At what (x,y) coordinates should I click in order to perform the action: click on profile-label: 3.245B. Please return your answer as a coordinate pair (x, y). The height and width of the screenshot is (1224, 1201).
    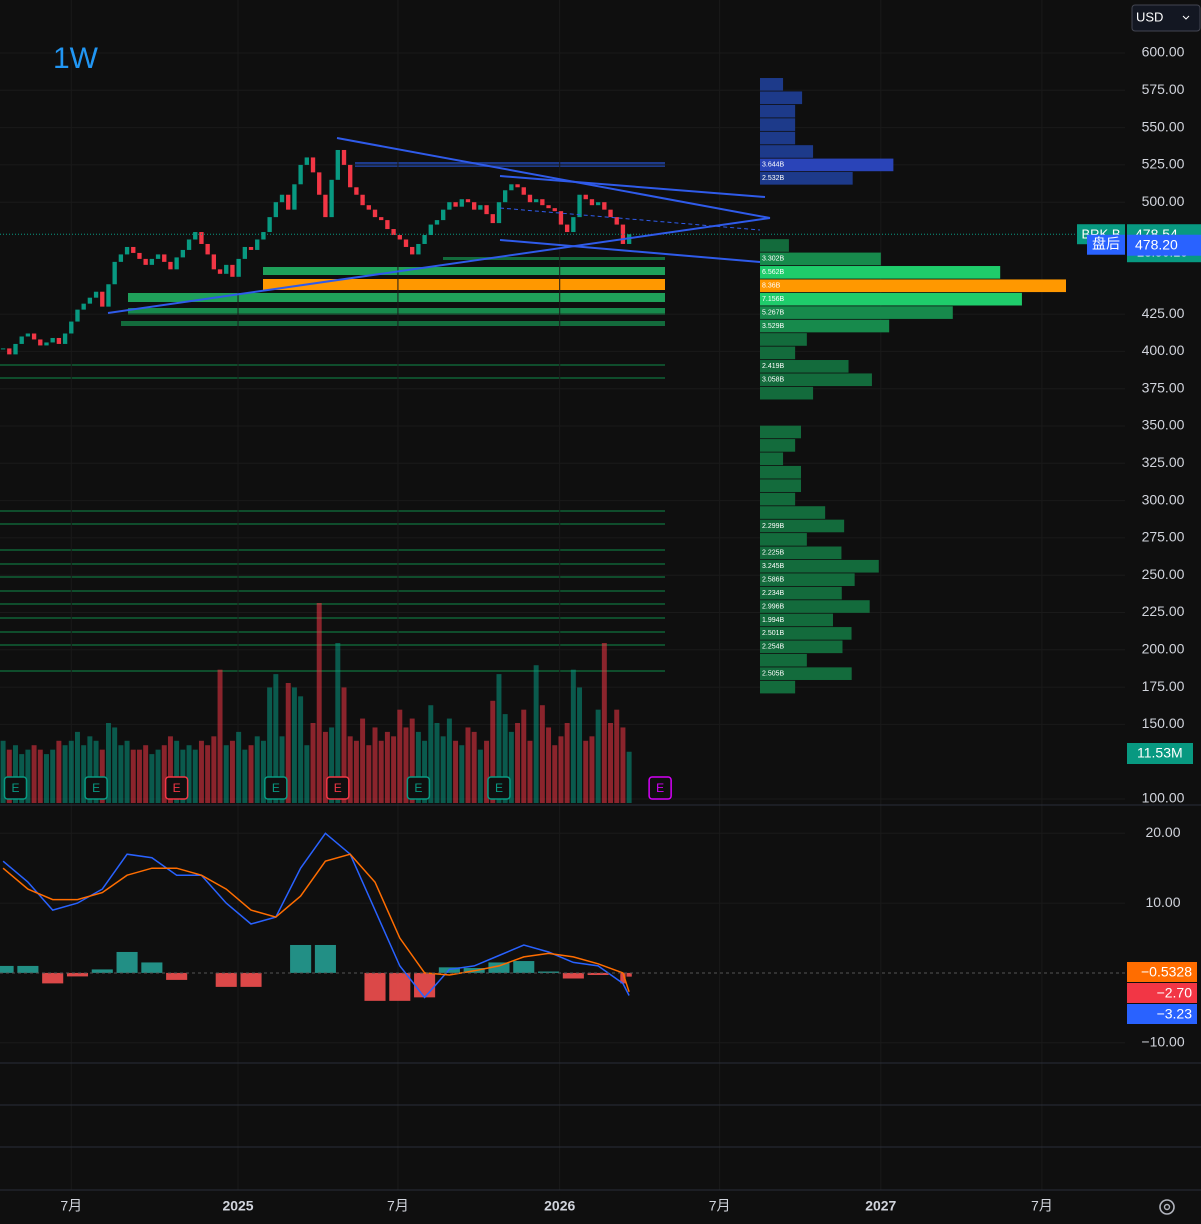
    Looking at the image, I should click on (773, 566).